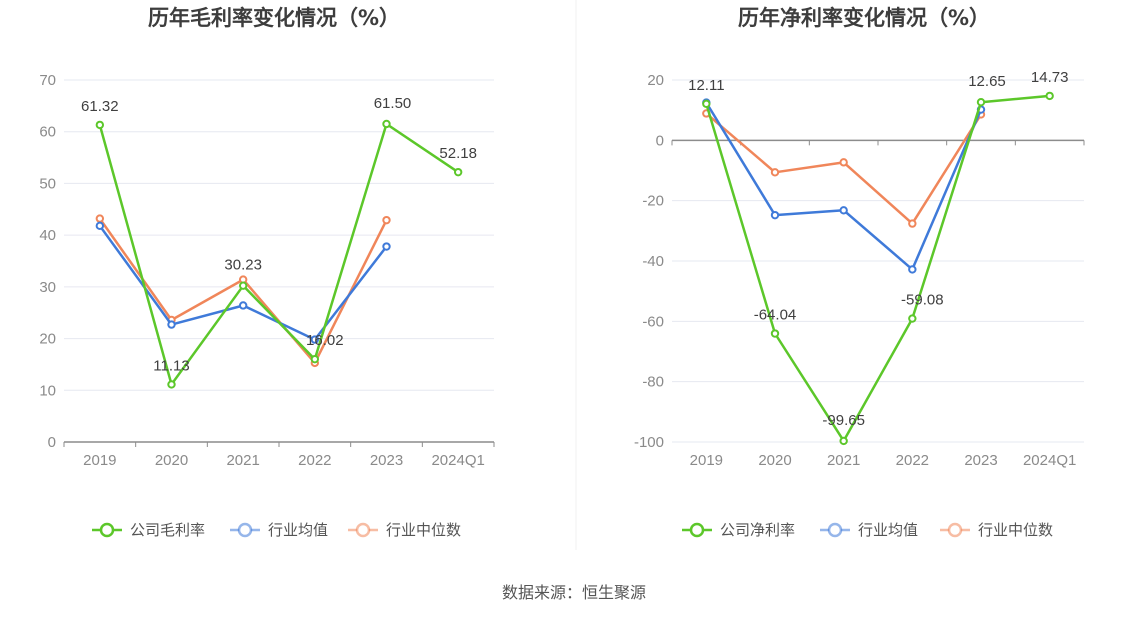  I want to click on y-tick-label: 70, so click(47, 80).